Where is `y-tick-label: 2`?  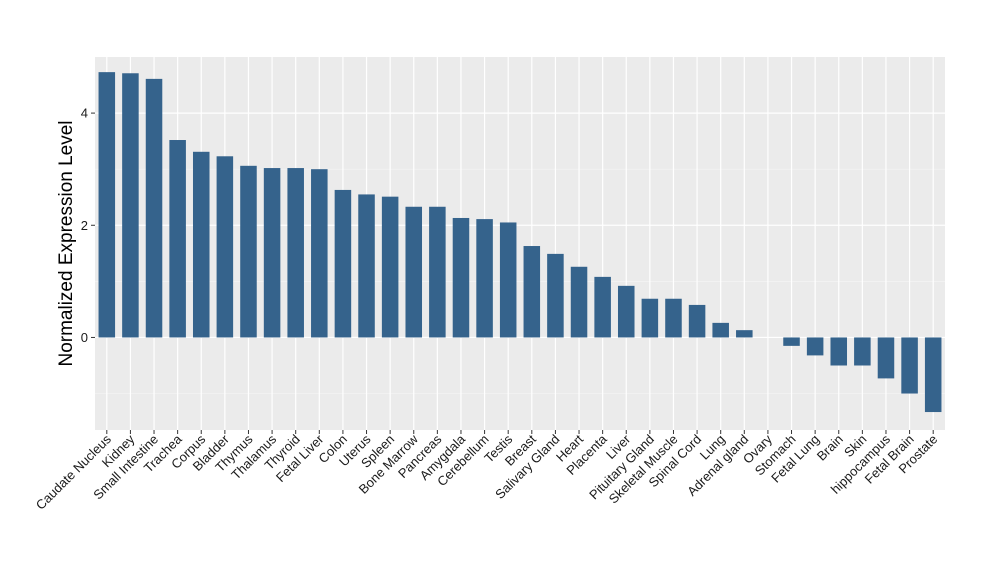 y-tick-label: 2 is located at coordinates (84, 225).